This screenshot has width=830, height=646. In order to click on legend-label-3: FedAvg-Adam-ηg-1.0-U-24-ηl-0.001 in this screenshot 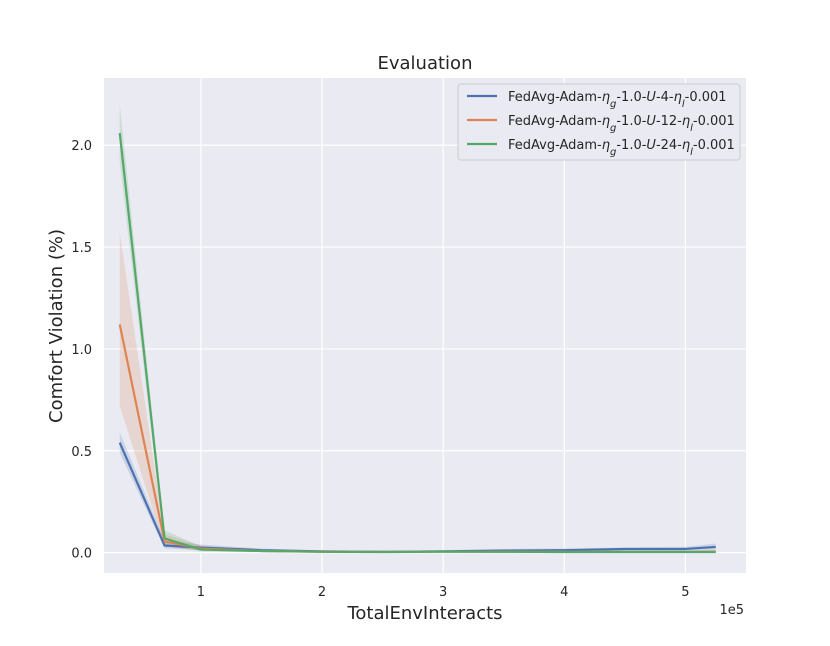, I will do `click(621, 148)`.